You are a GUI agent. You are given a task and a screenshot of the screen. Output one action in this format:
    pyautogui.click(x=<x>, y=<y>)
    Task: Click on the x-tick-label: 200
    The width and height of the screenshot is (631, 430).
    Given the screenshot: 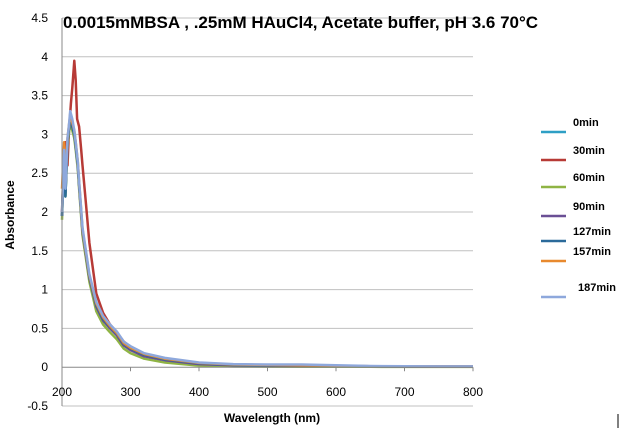 What is the action you would take?
    pyautogui.click(x=62, y=392)
    